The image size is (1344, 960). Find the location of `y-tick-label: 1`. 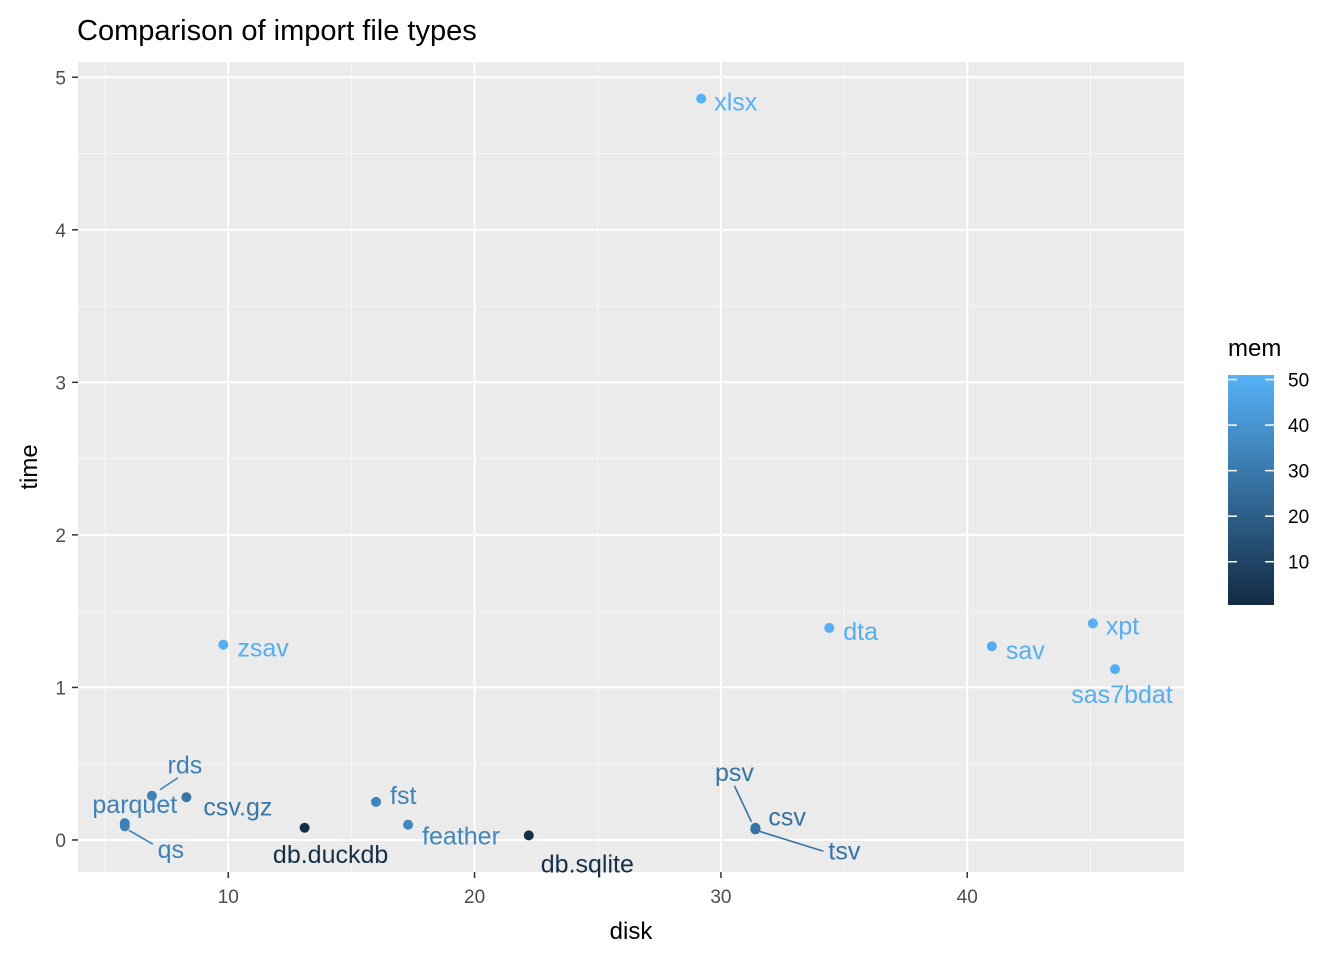

y-tick-label: 1 is located at coordinates (60, 688).